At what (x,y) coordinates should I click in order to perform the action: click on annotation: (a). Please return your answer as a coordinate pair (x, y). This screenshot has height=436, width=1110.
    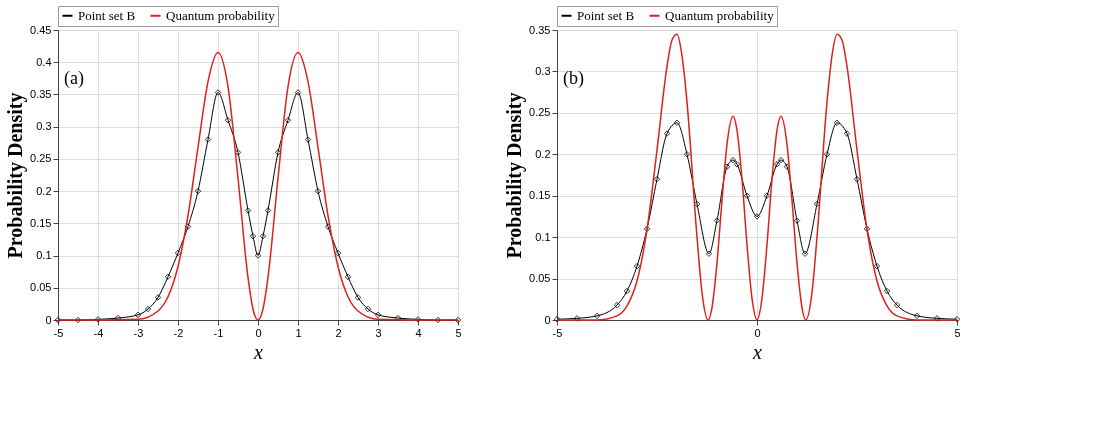
    Looking at the image, I should click on (74, 78).